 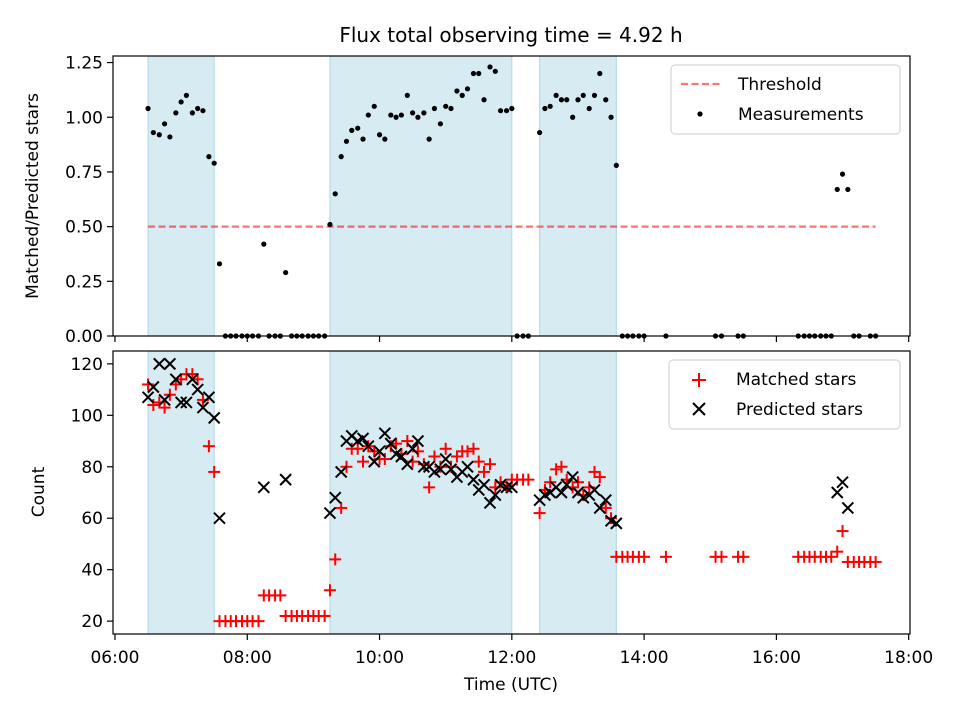 What do you see at coordinates (511, 651) in the screenshot?
I see `bottom-x-axis: 06:00 08:00 10:00 12:00 14:00 16:00 18:00` at bounding box center [511, 651].